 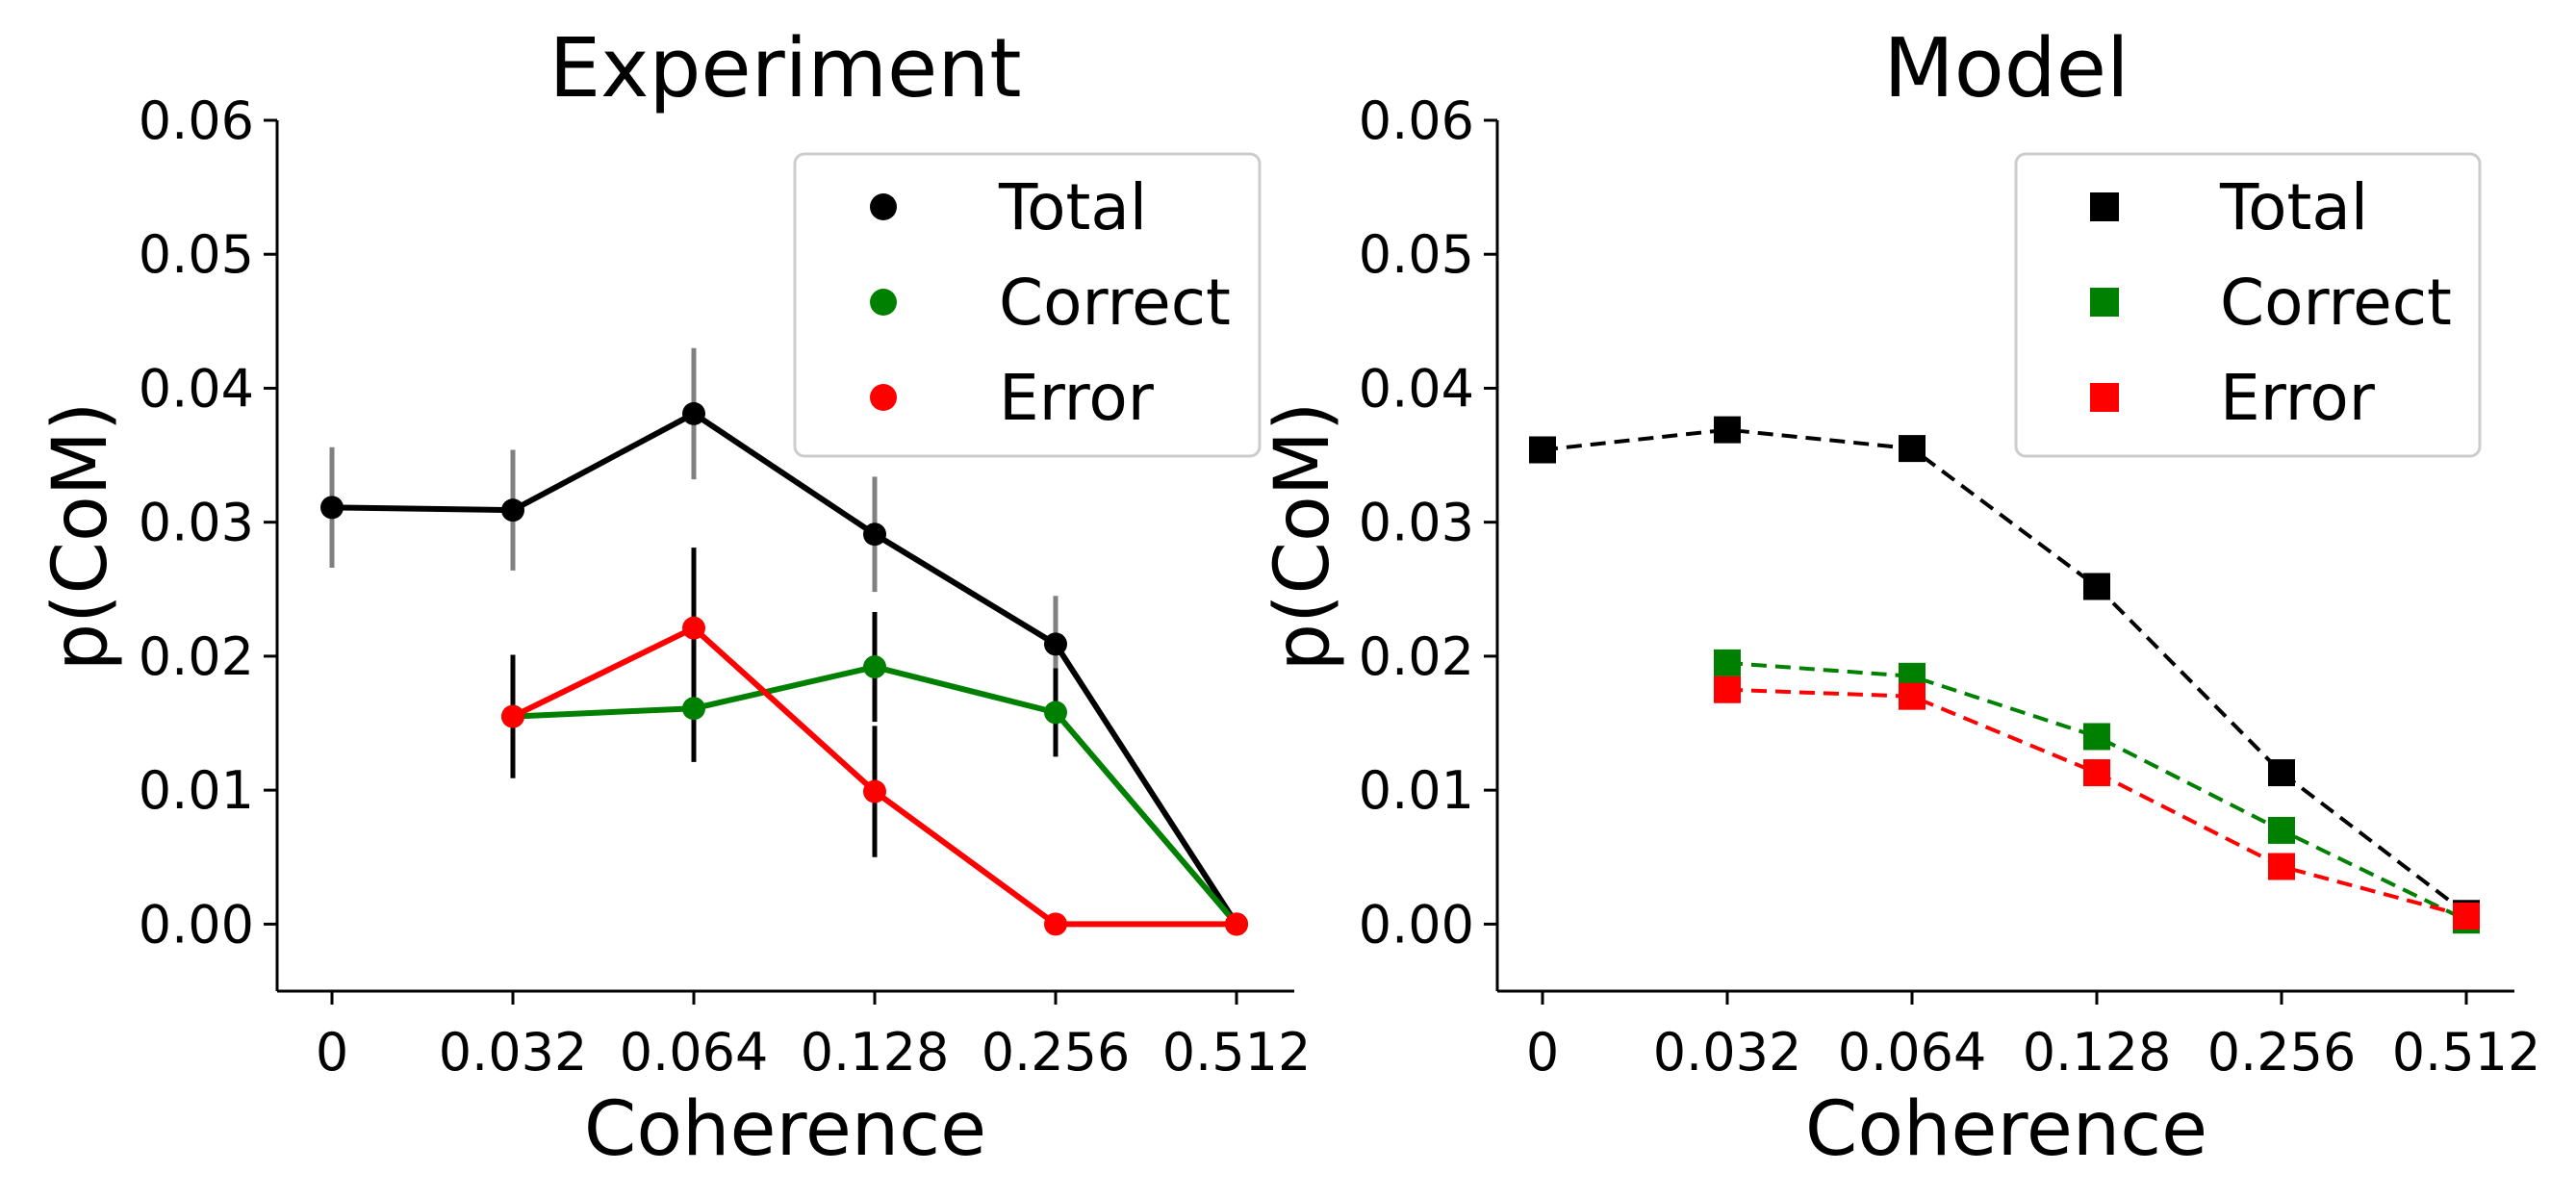 What do you see at coordinates (2006, 69) in the screenshot?
I see `chart-title: Model` at bounding box center [2006, 69].